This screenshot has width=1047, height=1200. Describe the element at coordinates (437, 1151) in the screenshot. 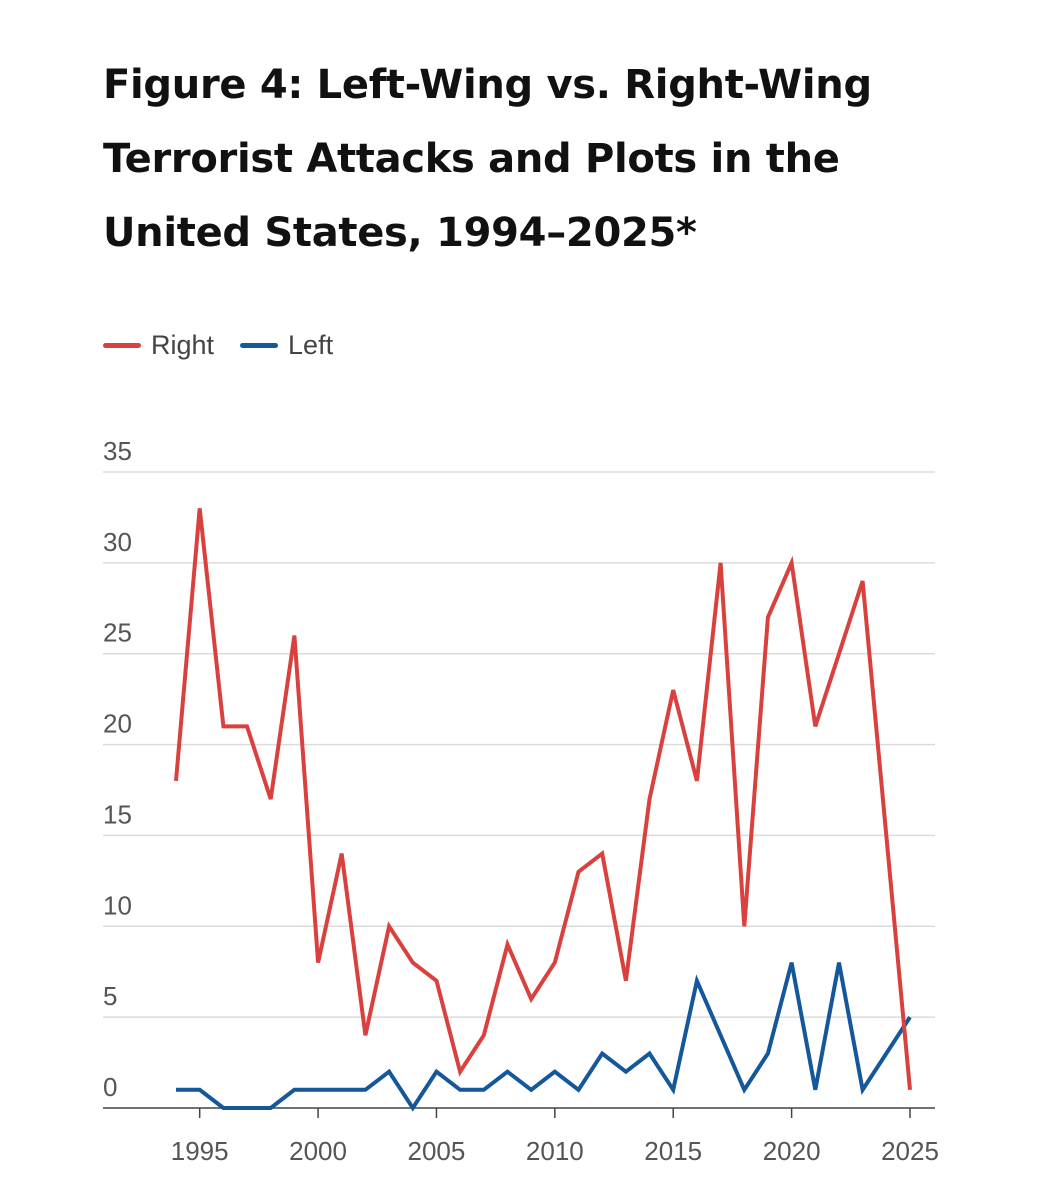

I see `x-tick-label-2005: 2005` at that location.